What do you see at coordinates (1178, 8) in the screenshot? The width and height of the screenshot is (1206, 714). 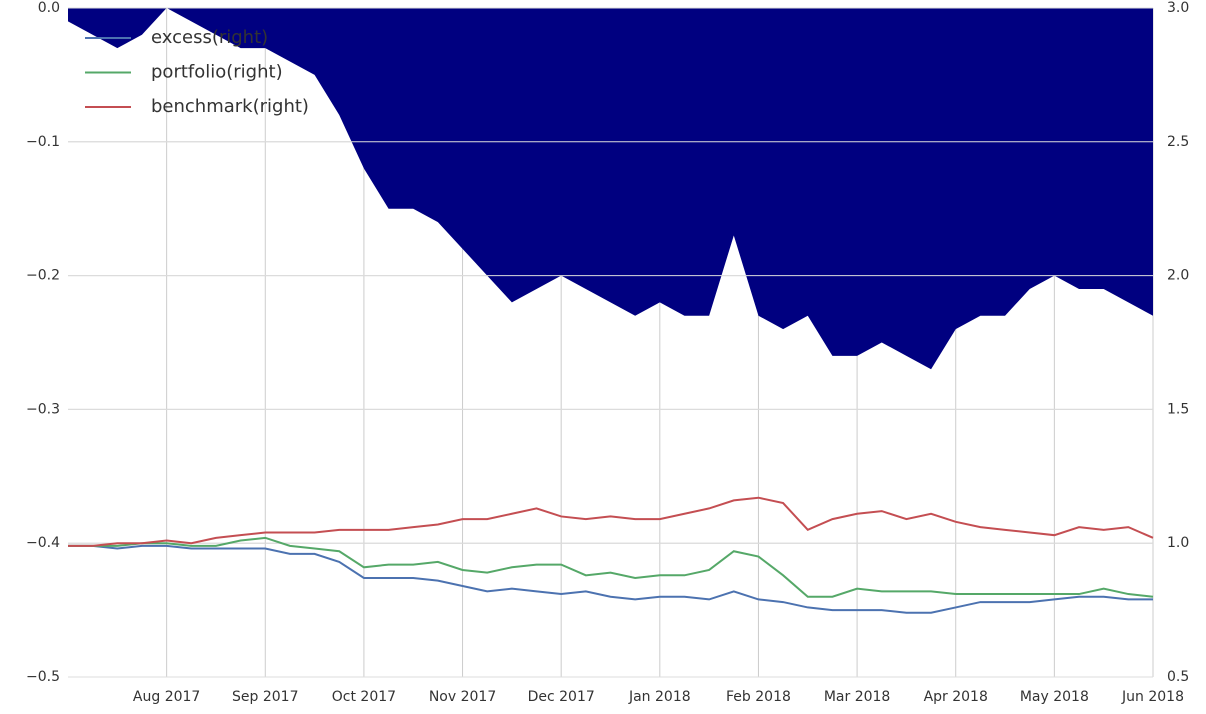 I see `y2-tick-label: 3.0` at bounding box center [1178, 8].